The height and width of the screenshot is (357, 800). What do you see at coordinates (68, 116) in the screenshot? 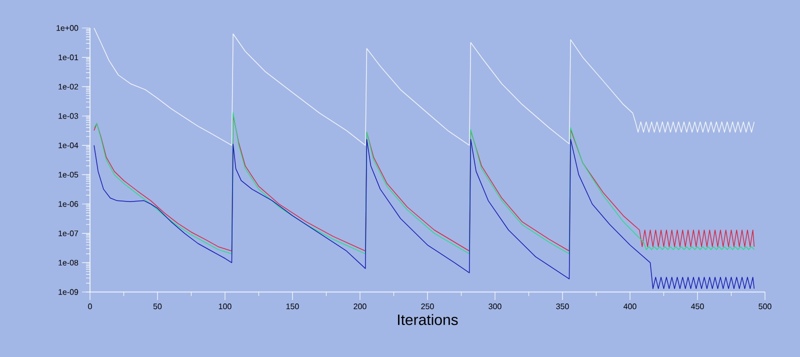
I see `y-tick-label: 1e-03` at bounding box center [68, 116].